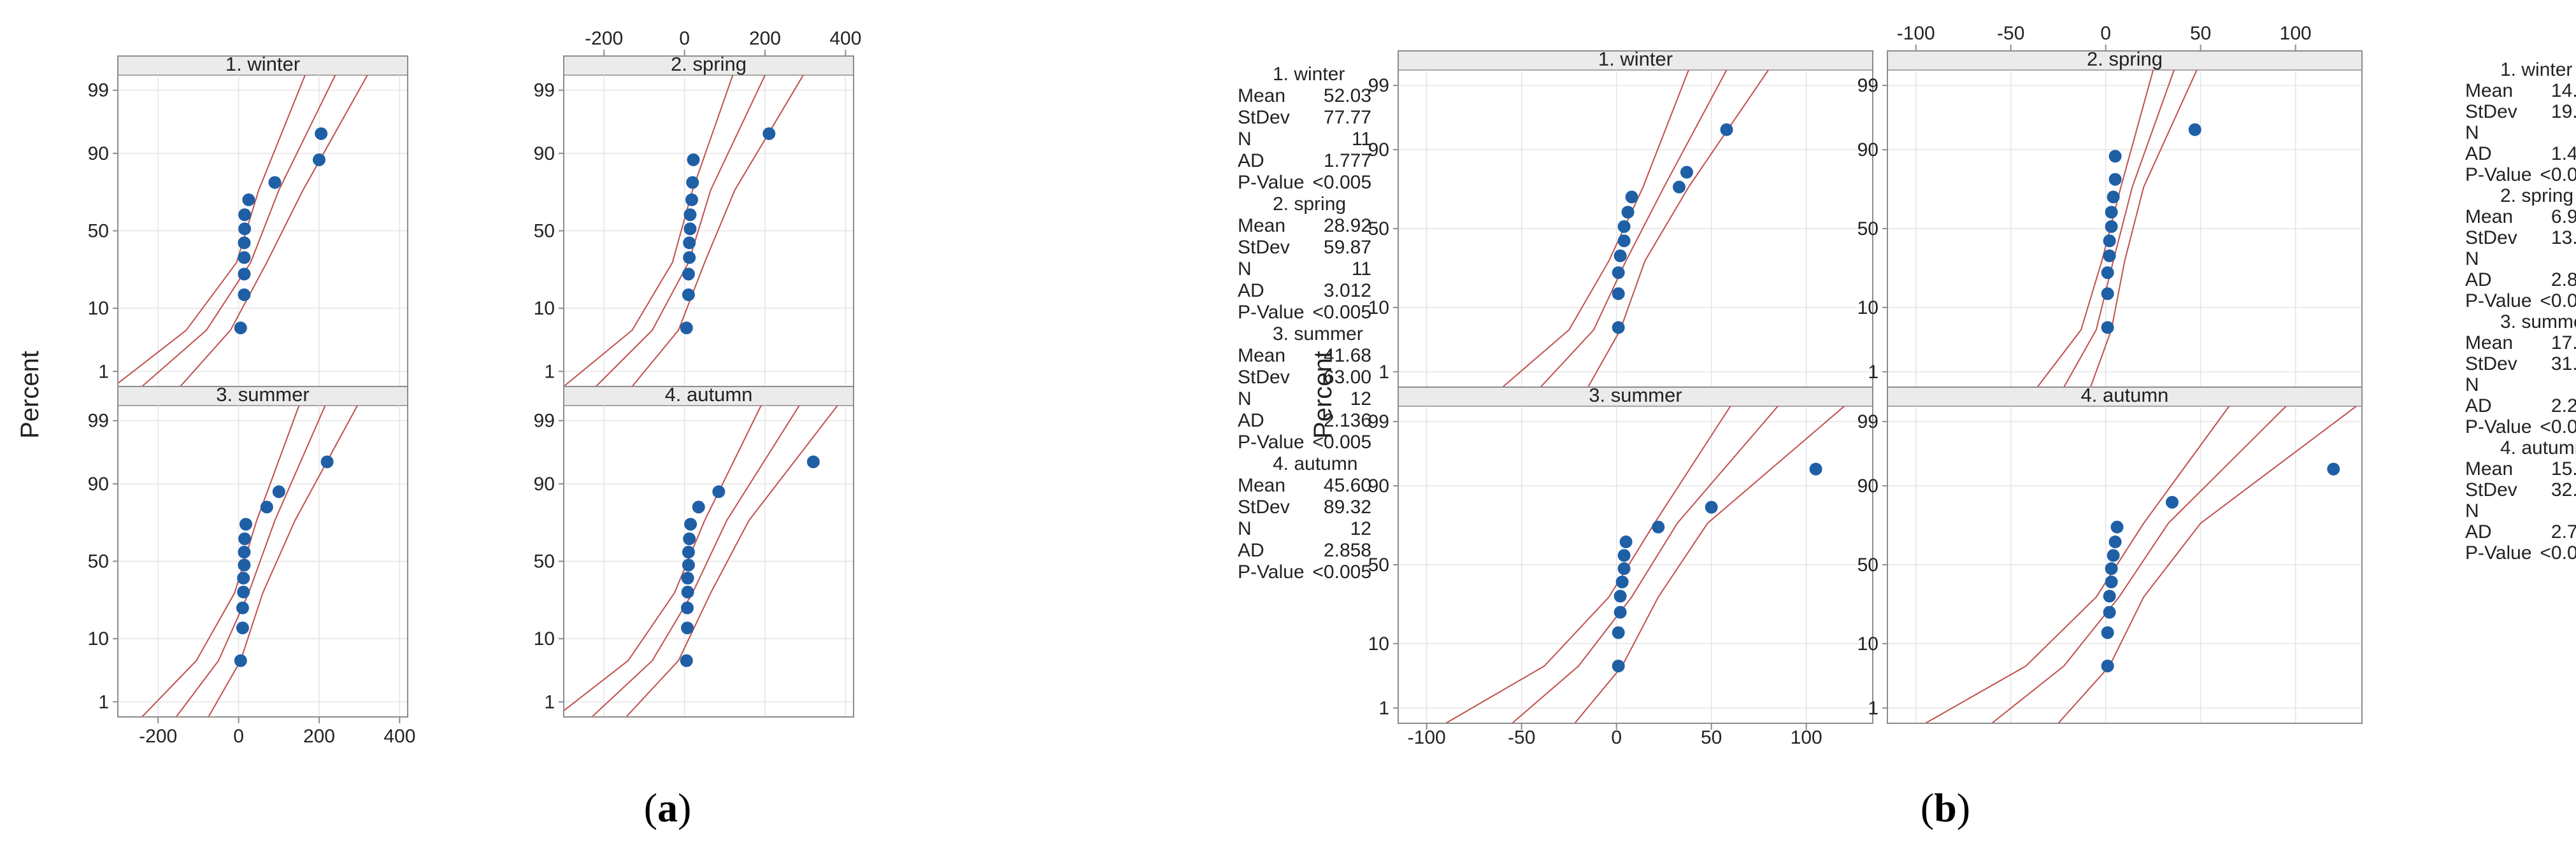 The width and height of the screenshot is (2576, 850). Describe the element at coordinates (1347, 290) in the screenshot. I see `stats-value: 3.012` at that location.